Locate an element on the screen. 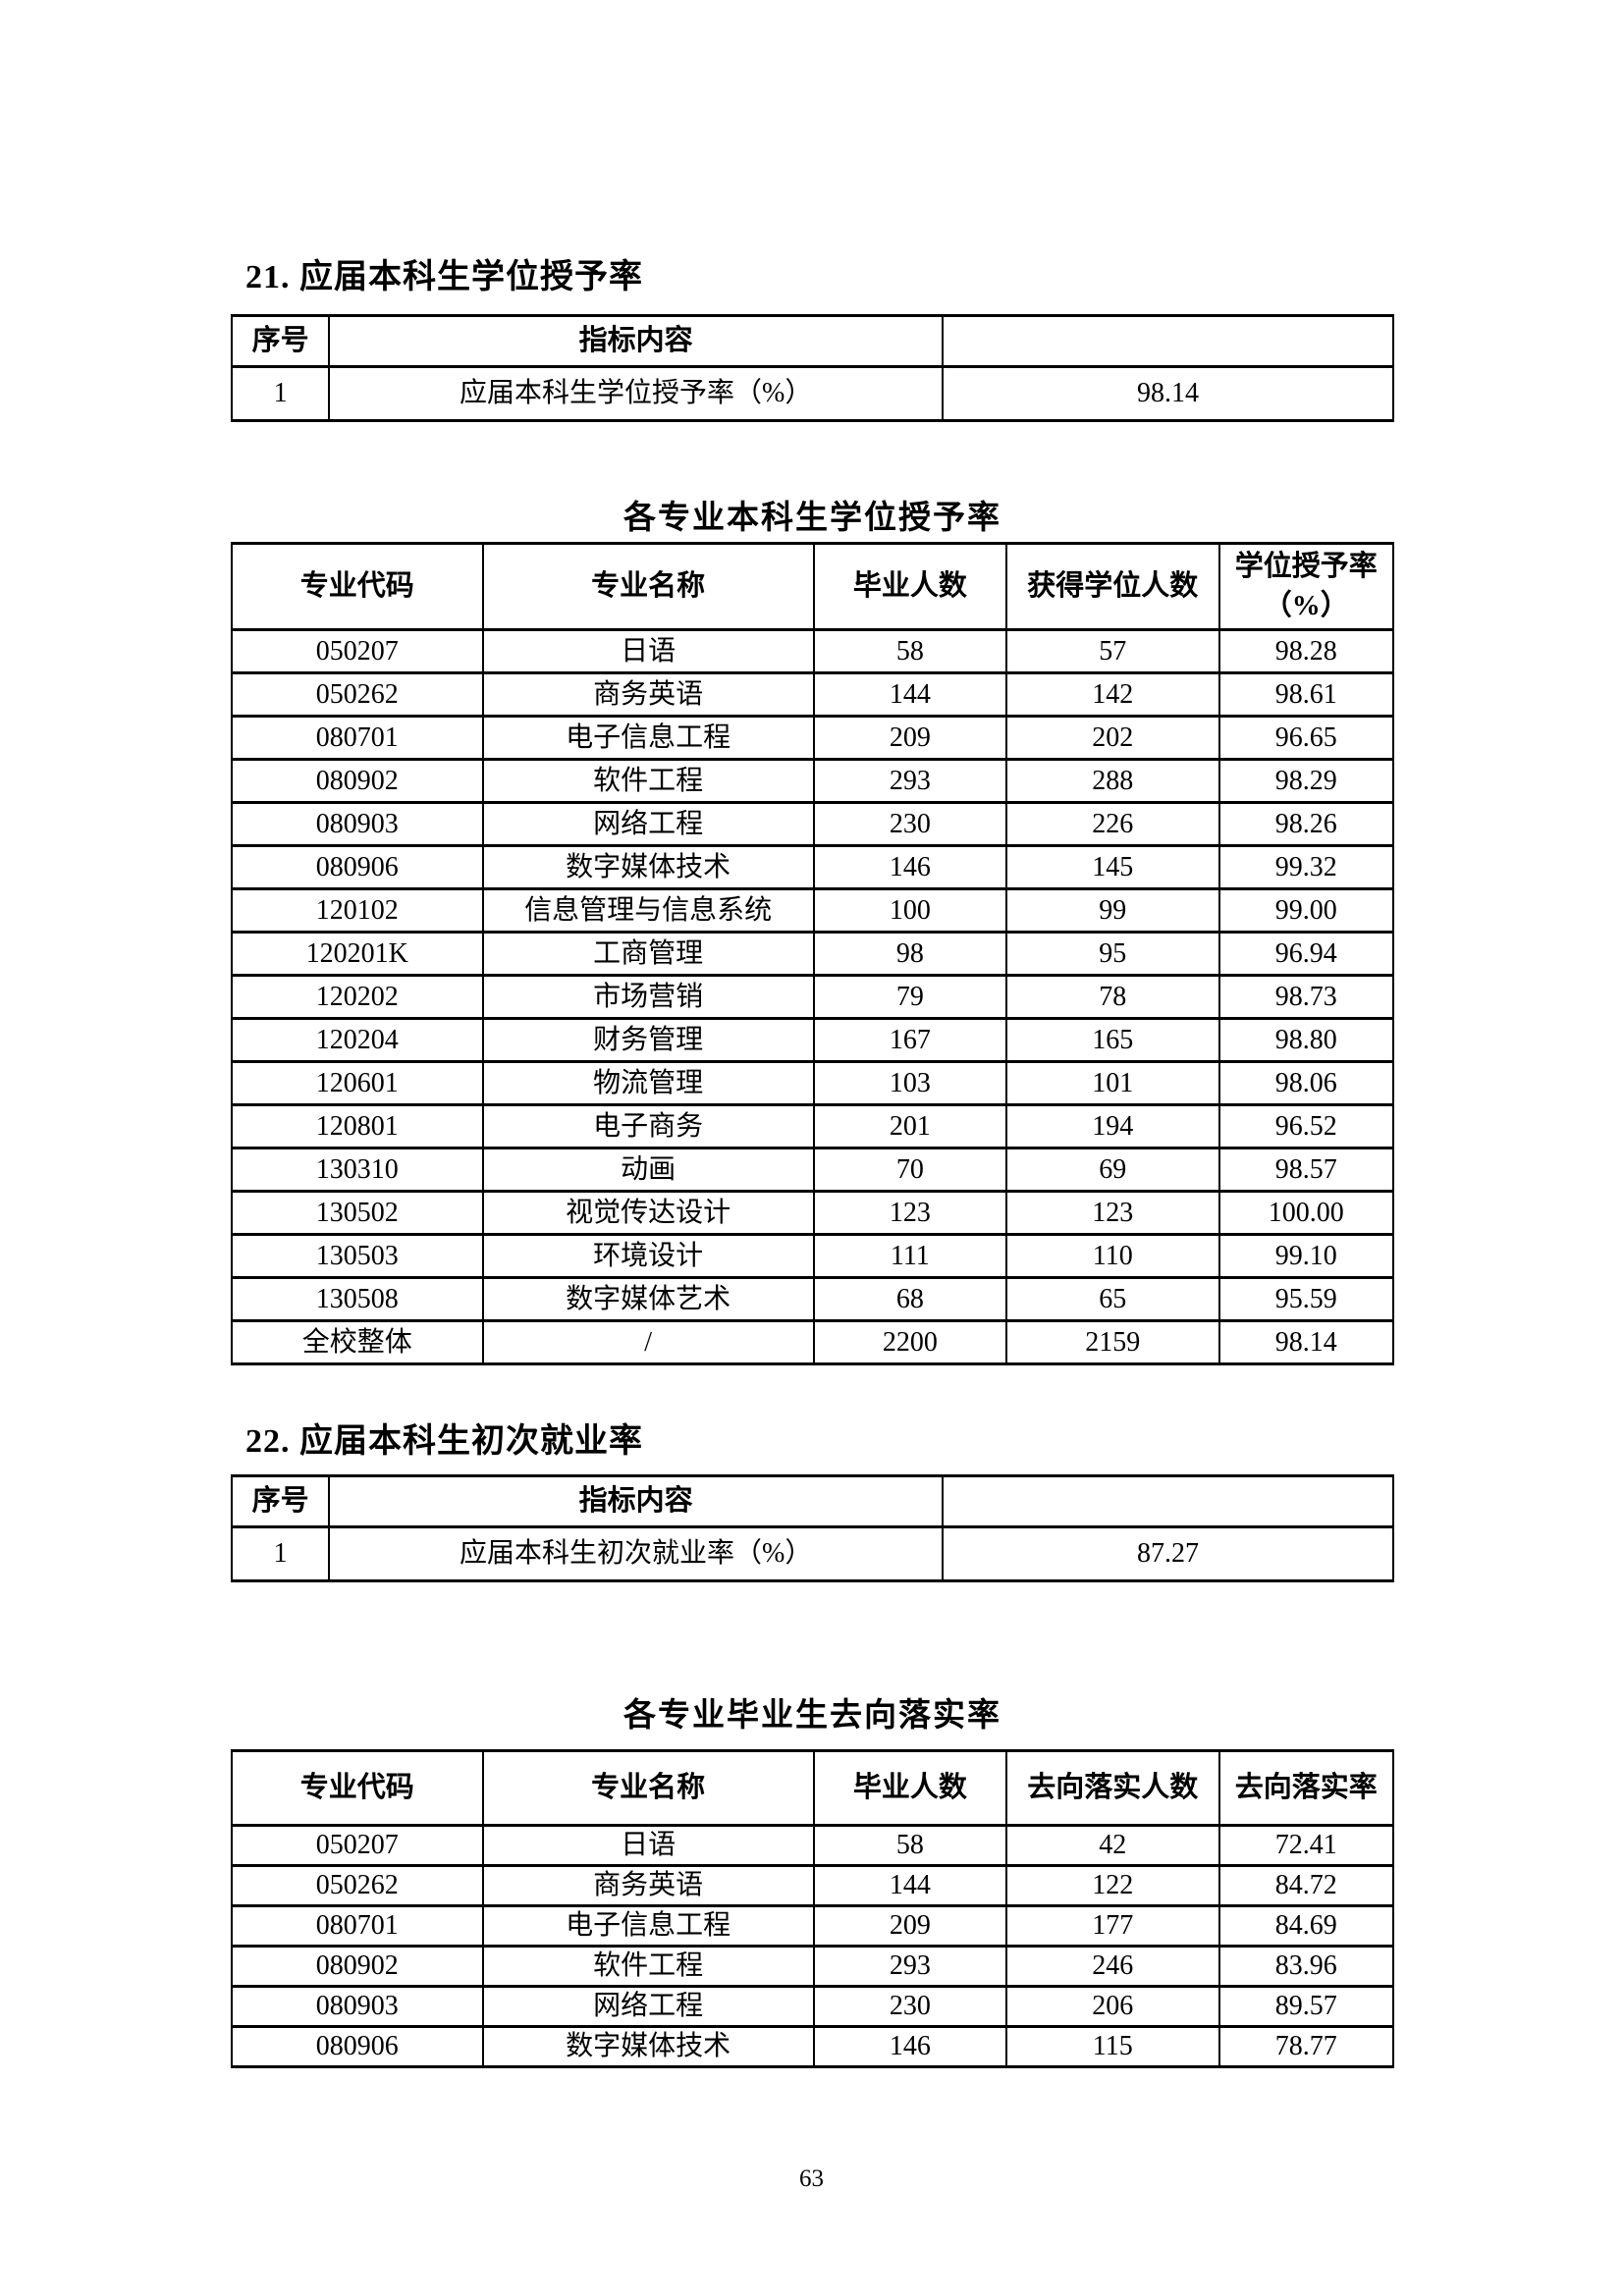 The width and height of the screenshot is (1623, 2296). table-cell: 69 is located at coordinates (1112, 1170).